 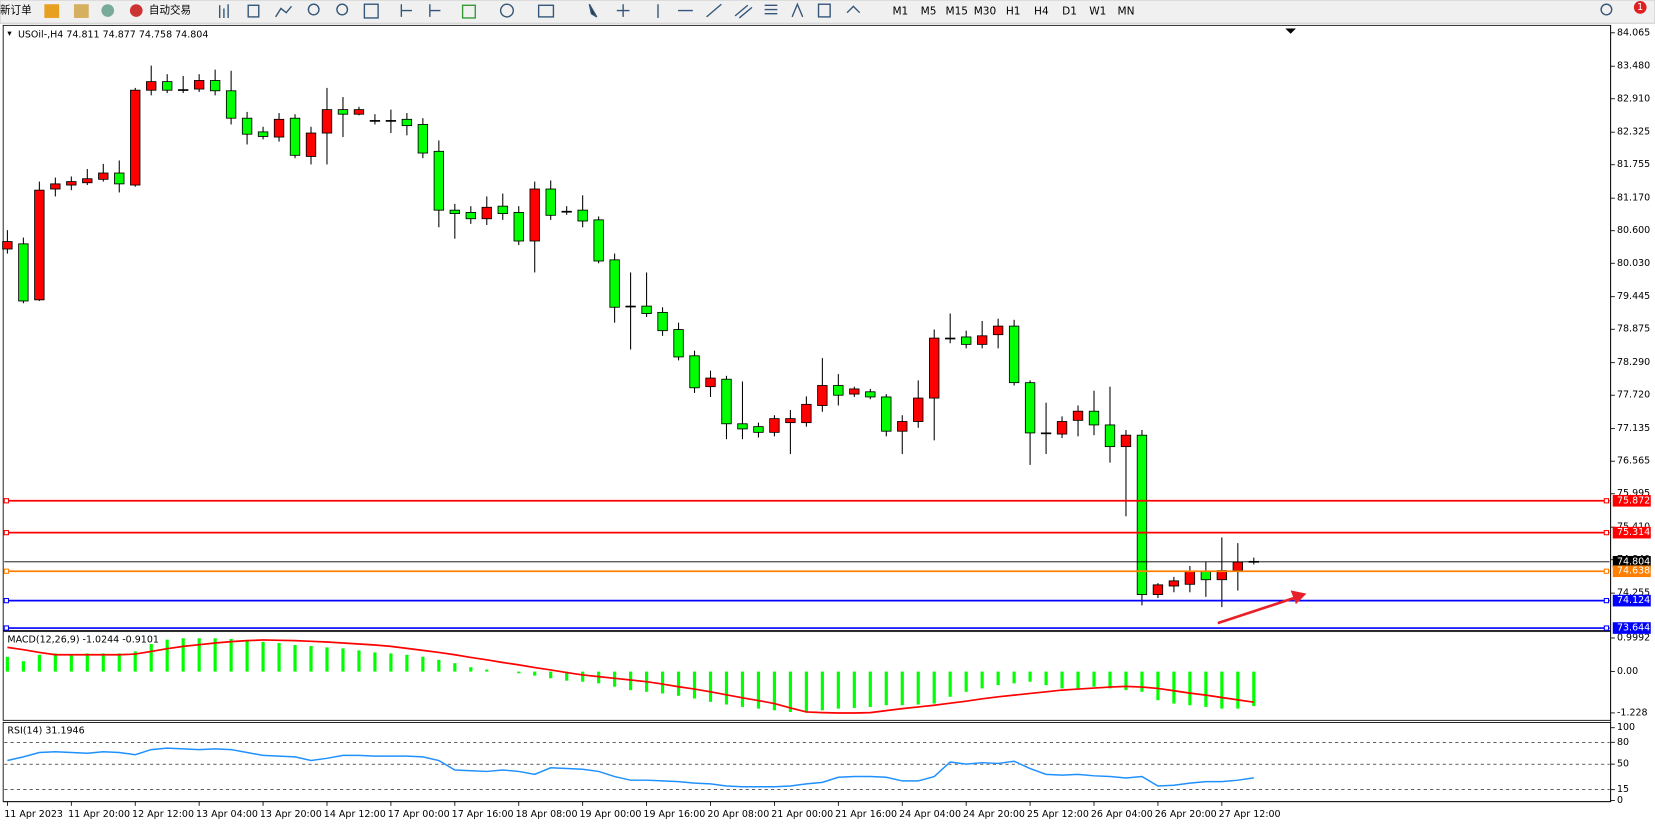 I want to click on price-label: 75.872, so click(x=1633, y=500).